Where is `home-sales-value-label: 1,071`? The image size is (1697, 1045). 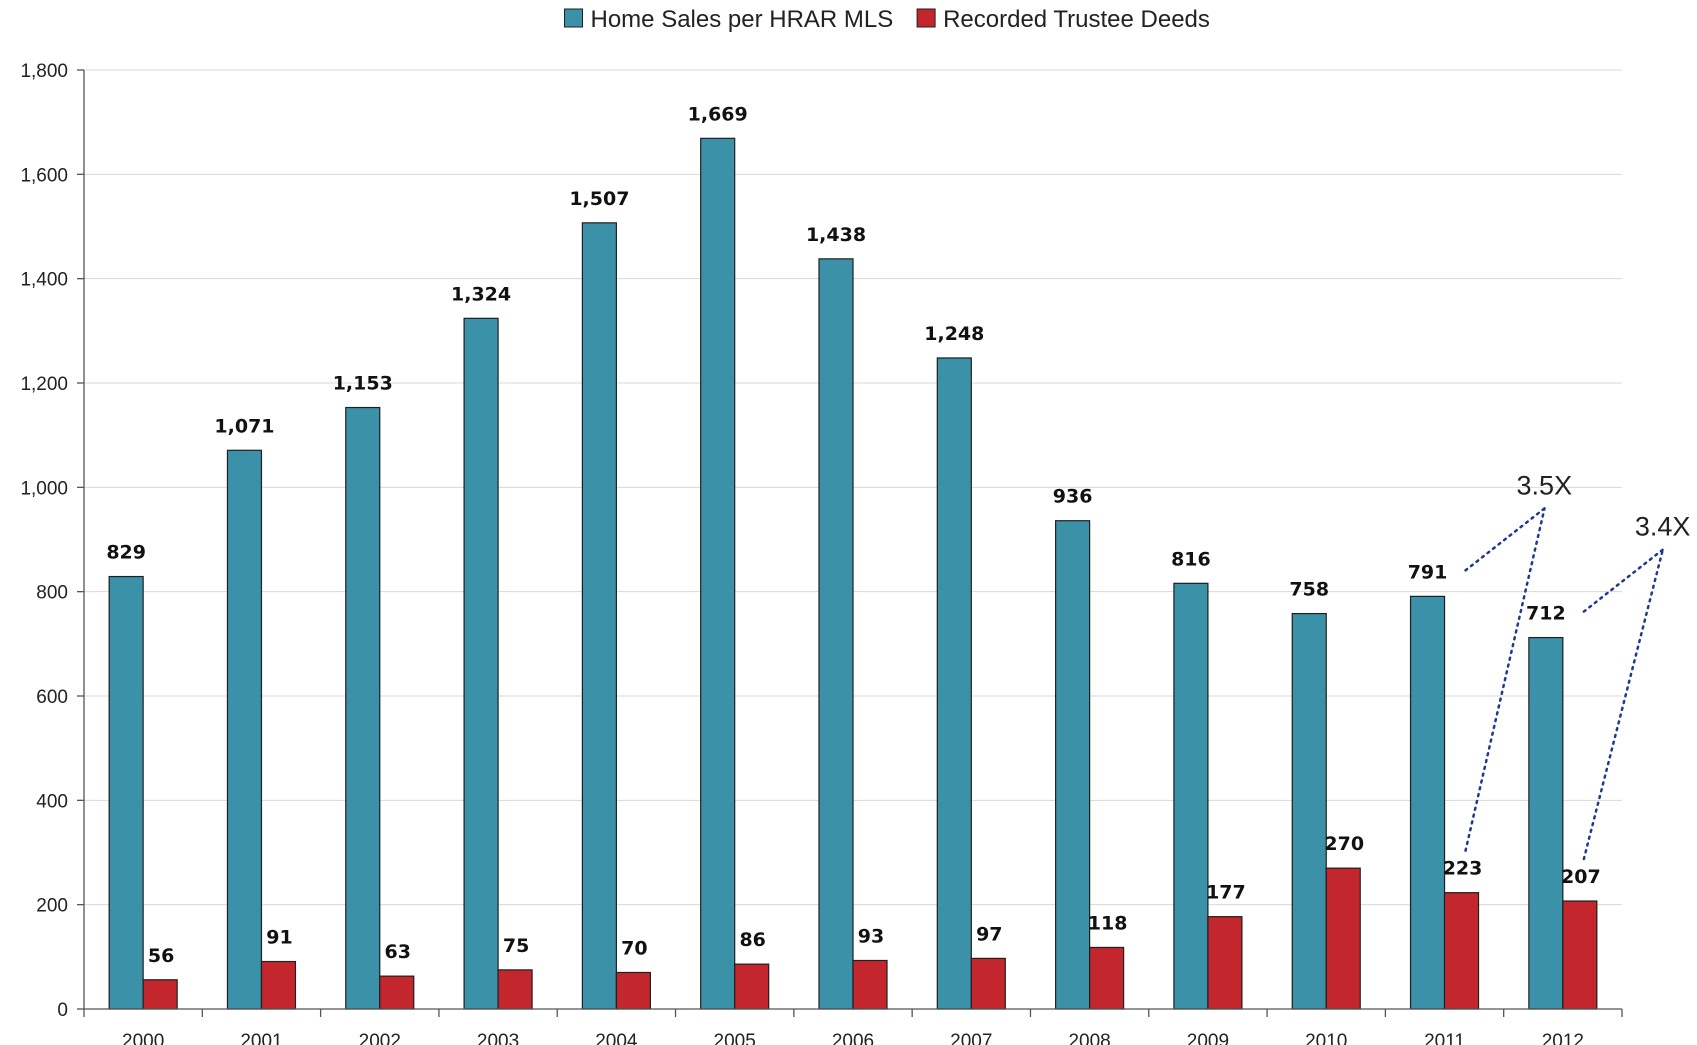 home-sales-value-label: 1,071 is located at coordinates (244, 426).